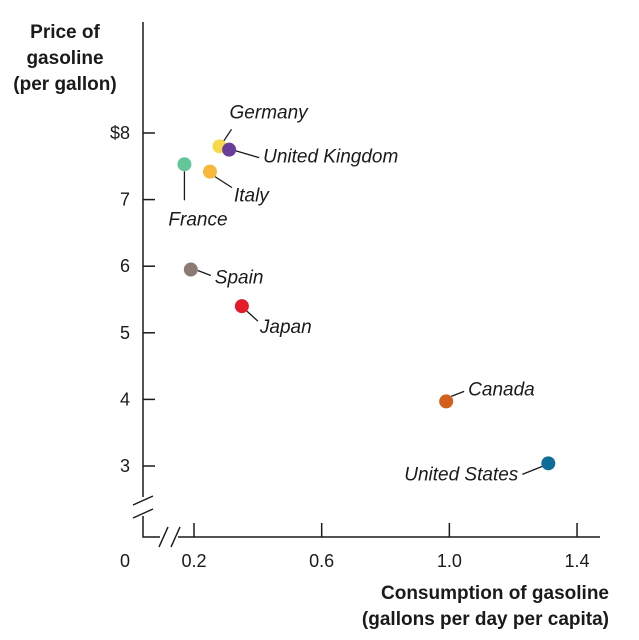 The image size is (639, 640). What do you see at coordinates (449, 561) in the screenshot?
I see `x-tick-label: 1.0` at bounding box center [449, 561].